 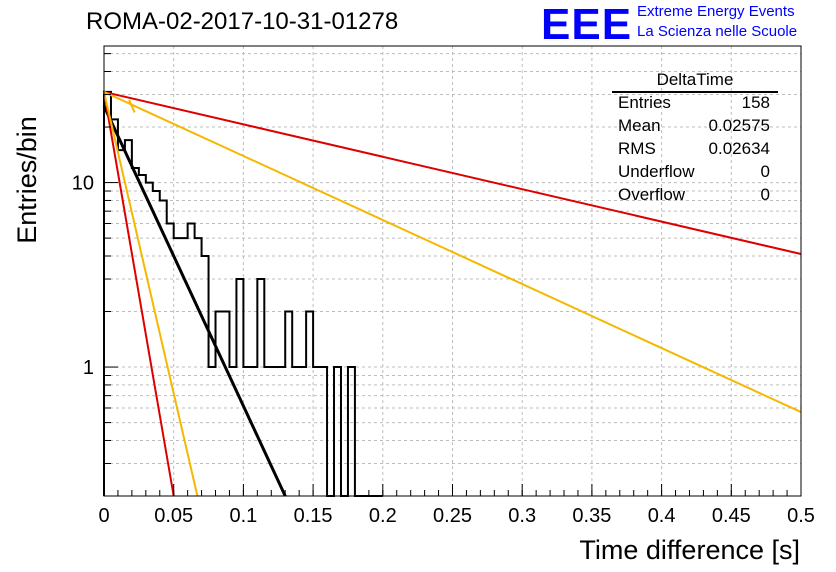 I want to click on x-tick-label: 0.35, so click(x=591, y=516).